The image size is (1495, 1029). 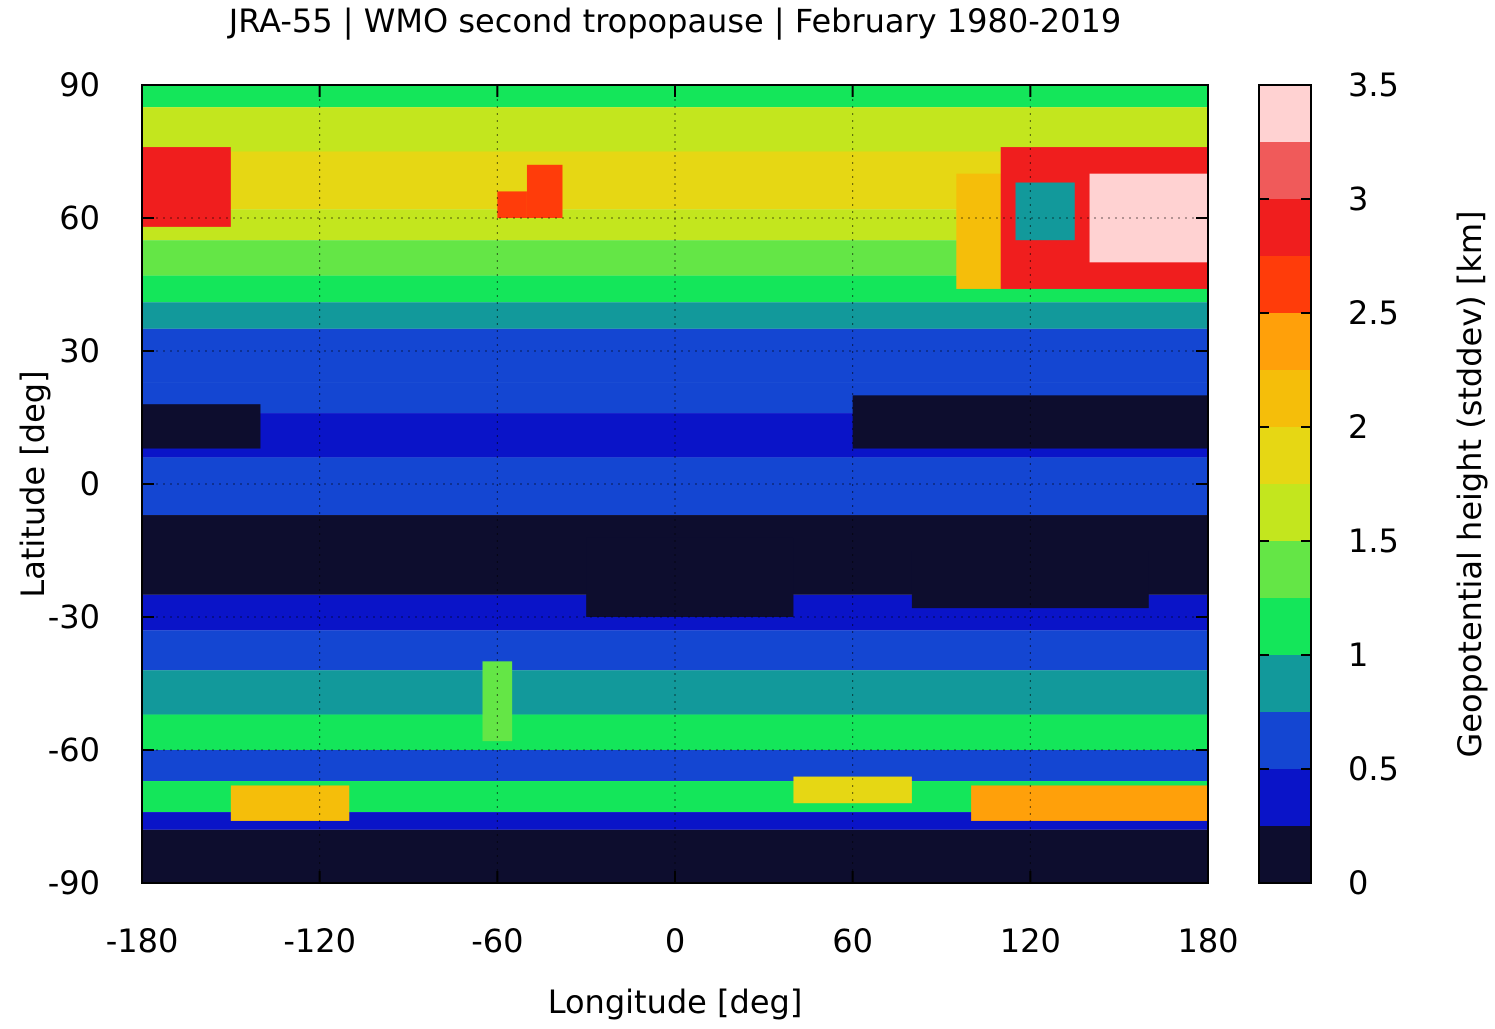 What do you see at coordinates (33, 483) in the screenshot?
I see `y-axis-label: Latitude [deg]` at bounding box center [33, 483].